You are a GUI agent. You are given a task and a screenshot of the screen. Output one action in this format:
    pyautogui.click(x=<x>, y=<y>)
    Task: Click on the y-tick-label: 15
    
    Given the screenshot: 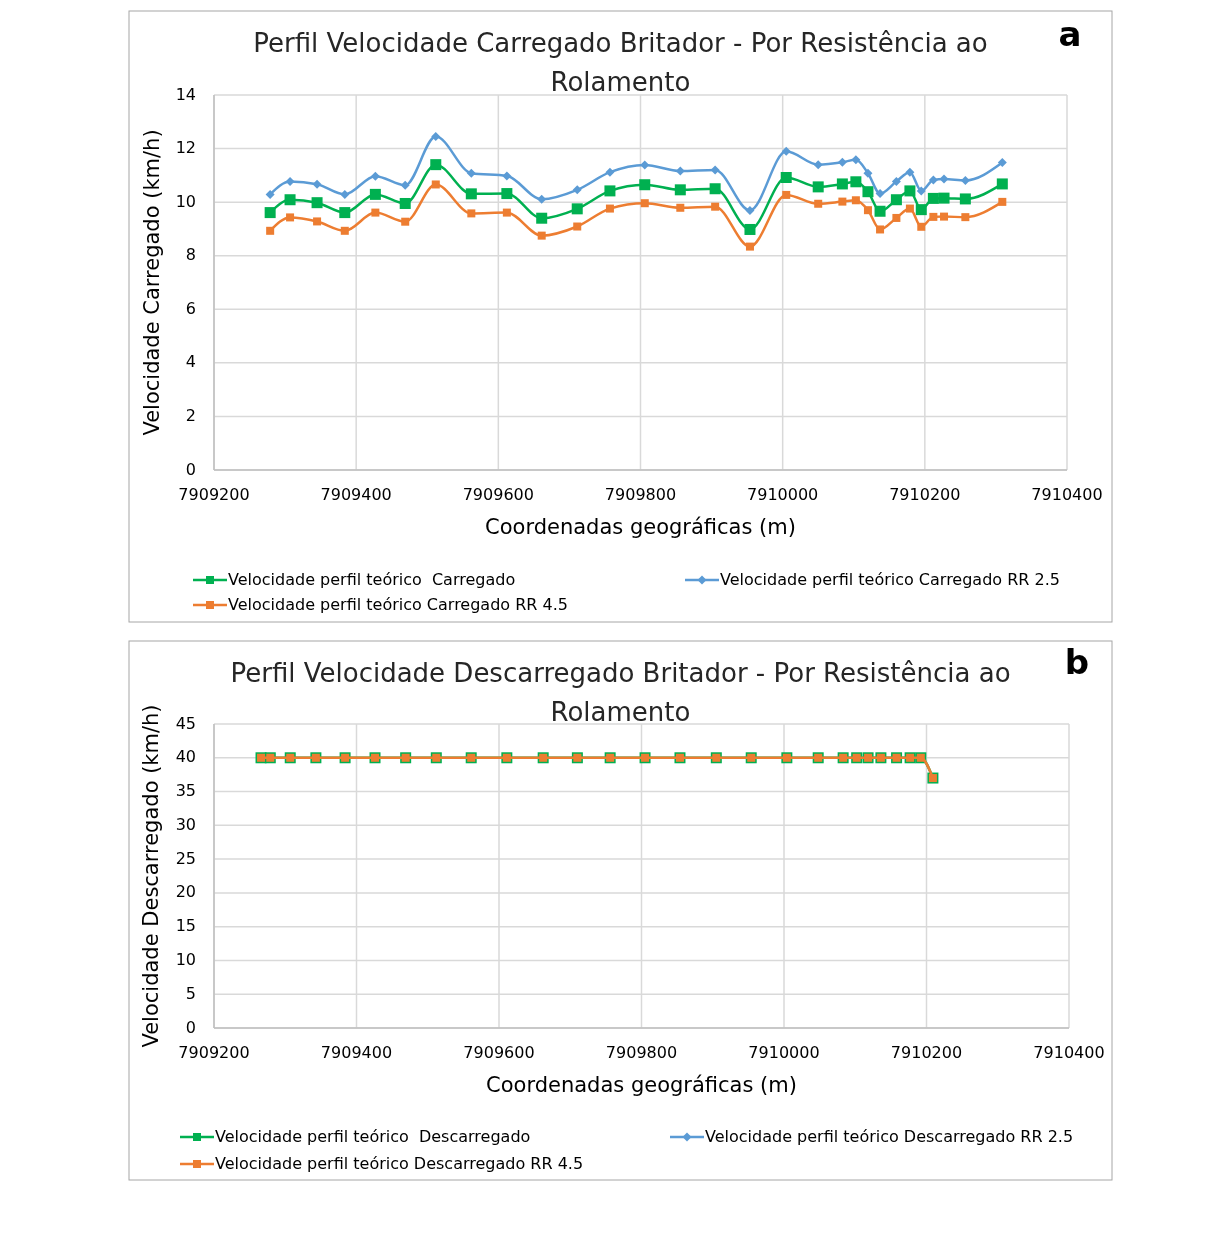 What is the action you would take?
    pyautogui.click(x=185, y=926)
    